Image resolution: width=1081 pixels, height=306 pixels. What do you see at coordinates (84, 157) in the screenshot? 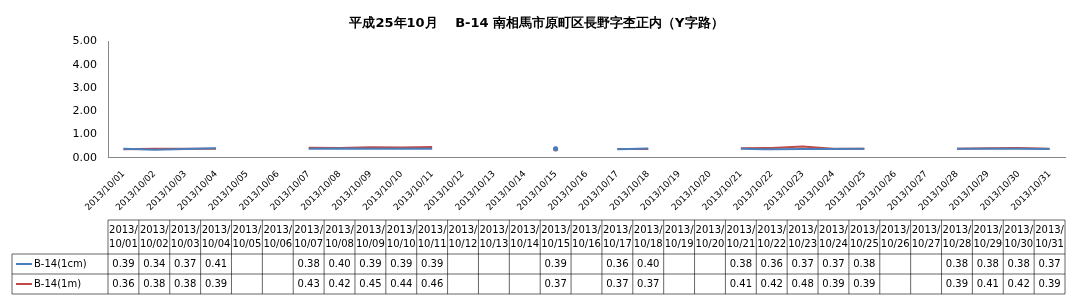
I see `y-tick-label: 0.00` at bounding box center [84, 157].